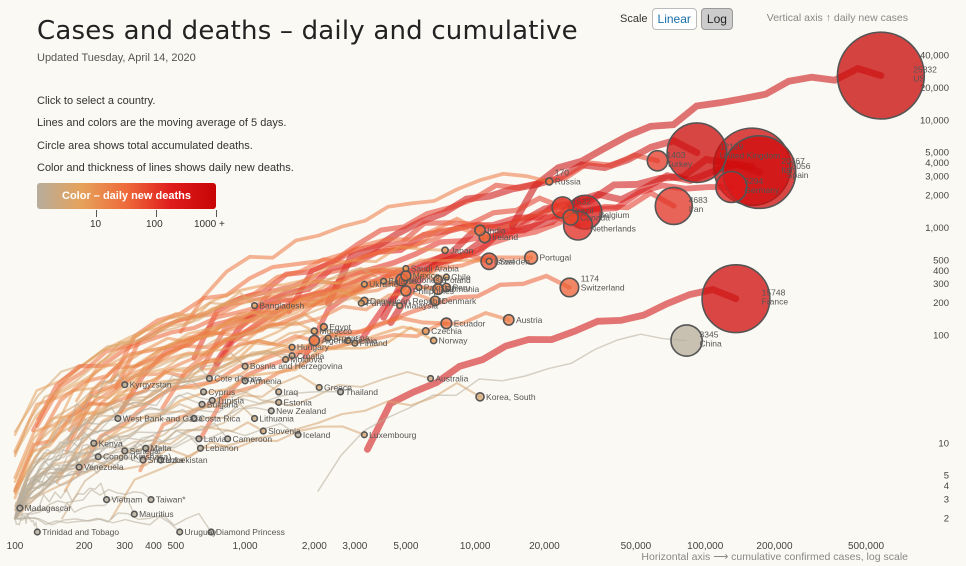 Image resolution: width=966 pixels, height=566 pixels. What do you see at coordinates (220, 418) in the screenshot?
I see `country-label: Costa Rica` at bounding box center [220, 418].